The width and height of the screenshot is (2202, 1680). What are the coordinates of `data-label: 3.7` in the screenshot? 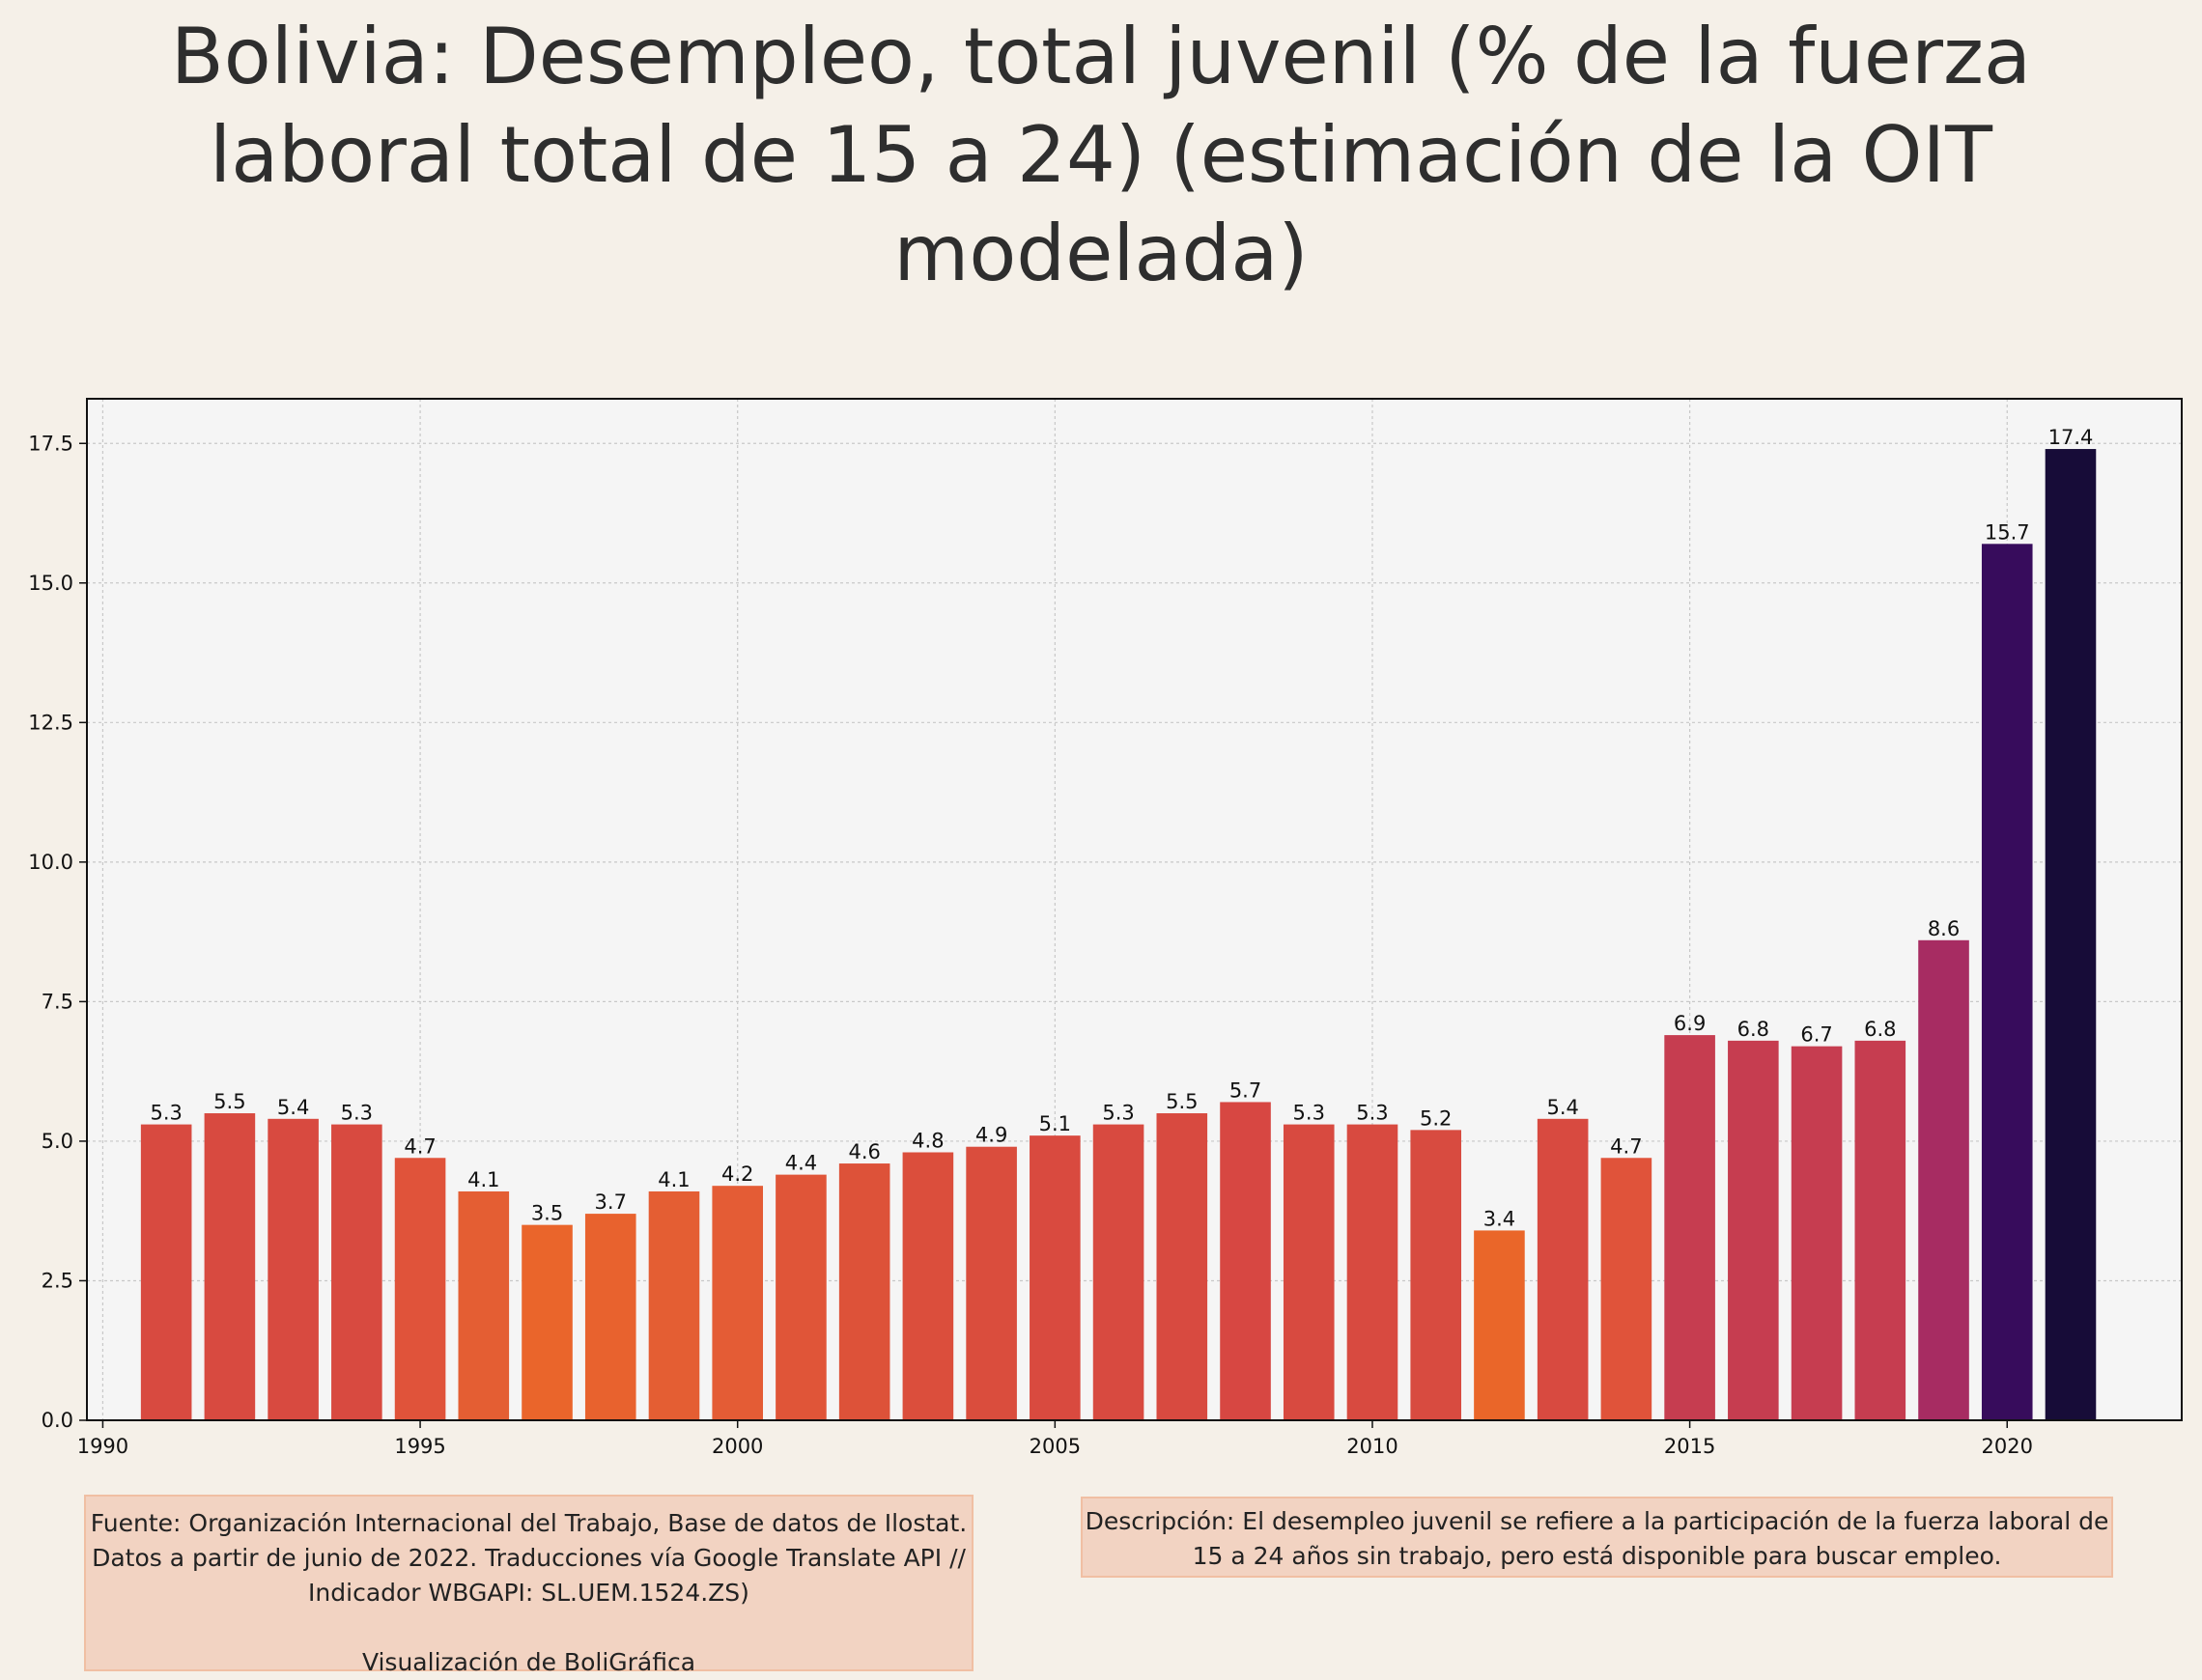 It's located at (611, 1202).